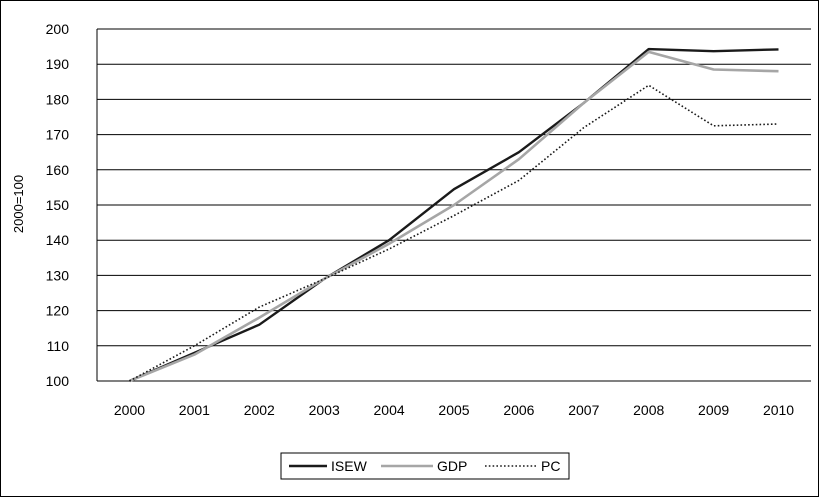 This screenshot has height=501, width=819. I want to click on y-tick-label: 130, so click(58, 275).